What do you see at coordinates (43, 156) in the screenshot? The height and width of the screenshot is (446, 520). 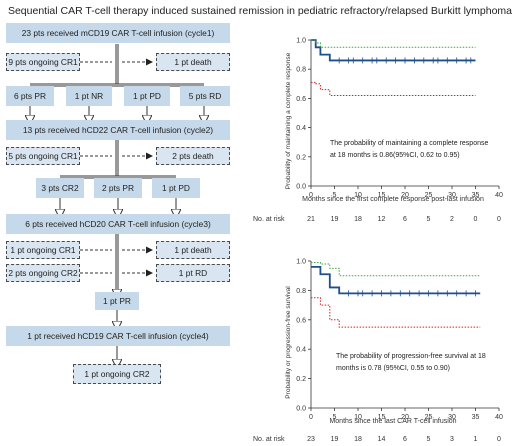 I see `cycle2-cr1-box: 5 pts ongoing CR1` at bounding box center [43, 156].